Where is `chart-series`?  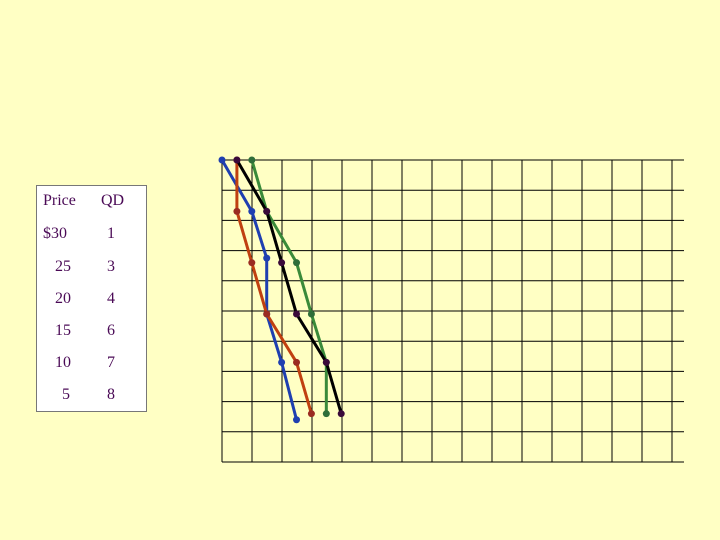 chart-series is located at coordinates (281, 290).